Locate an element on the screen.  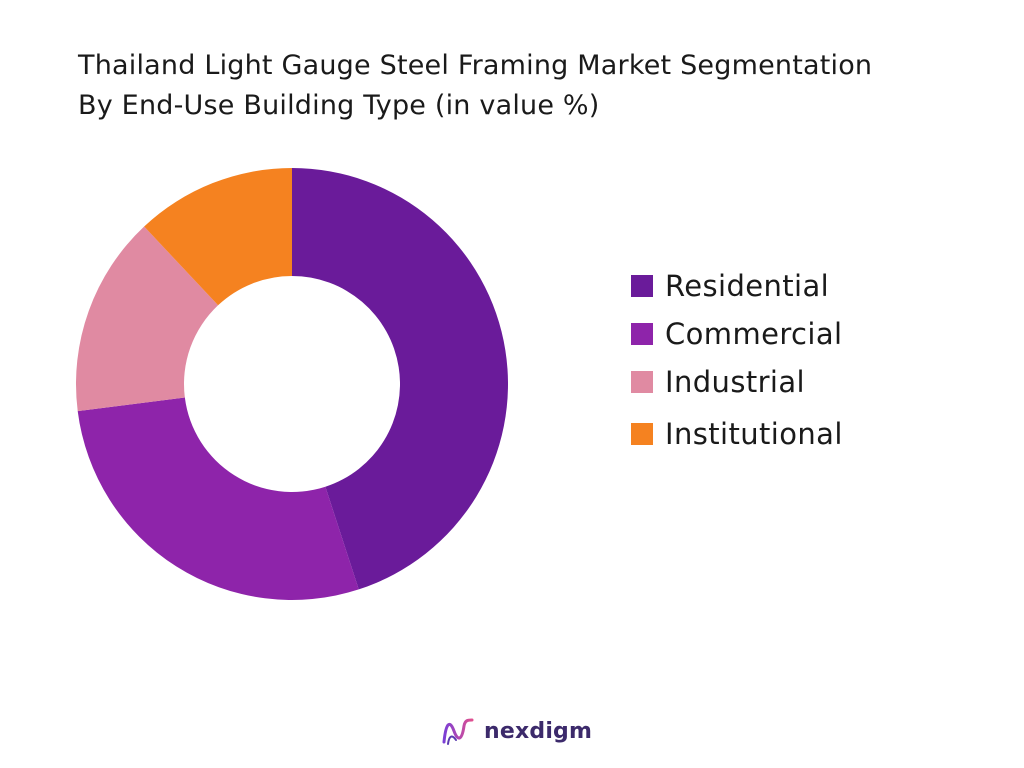
legend-swatch-institutional is located at coordinates (642, 434).